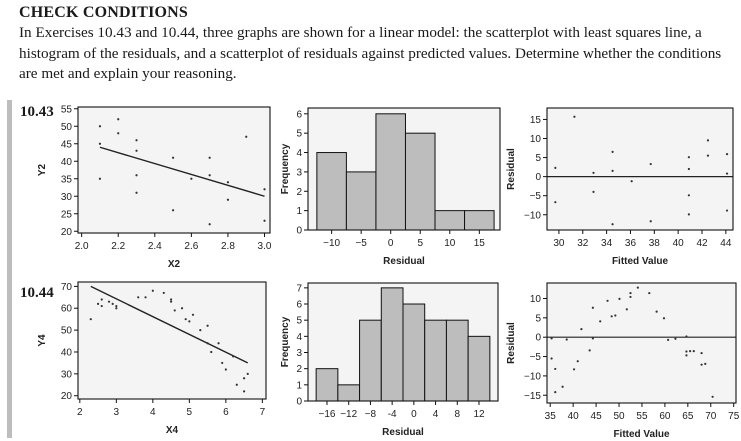 This screenshot has height=441, width=741. Describe the element at coordinates (226, 412) in the screenshot. I see `x-tick-label: 6` at that location.